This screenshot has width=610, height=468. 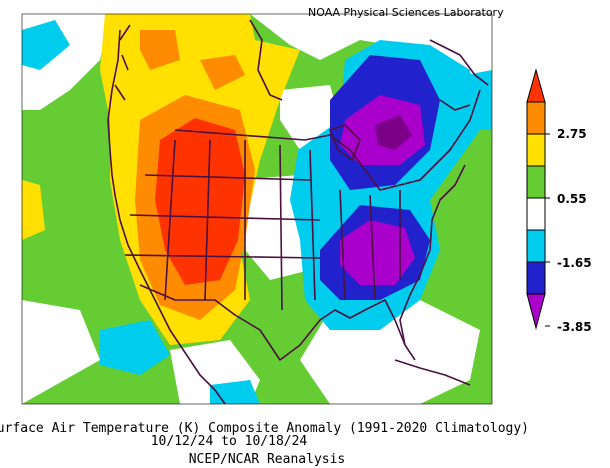 I want to click on anomaly-white-pacific, so click(x=61, y=352).